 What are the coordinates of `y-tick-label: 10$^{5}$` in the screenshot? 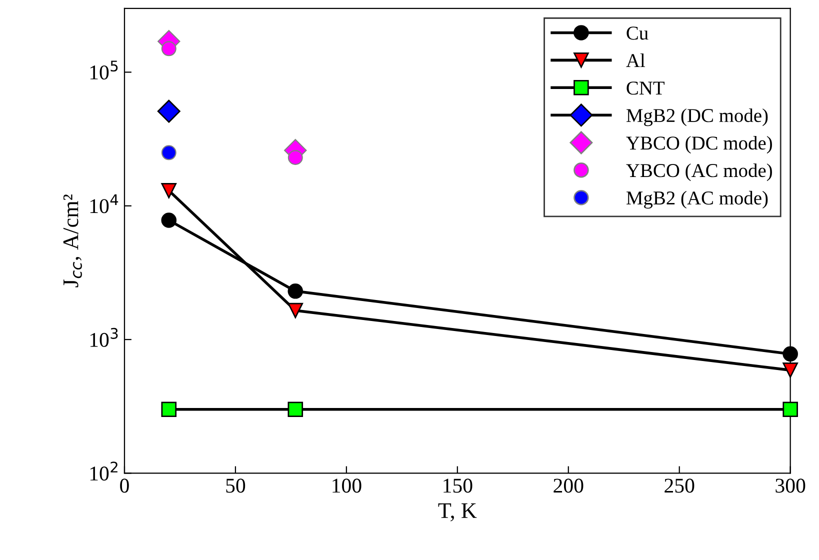 It's located at (104, 70).